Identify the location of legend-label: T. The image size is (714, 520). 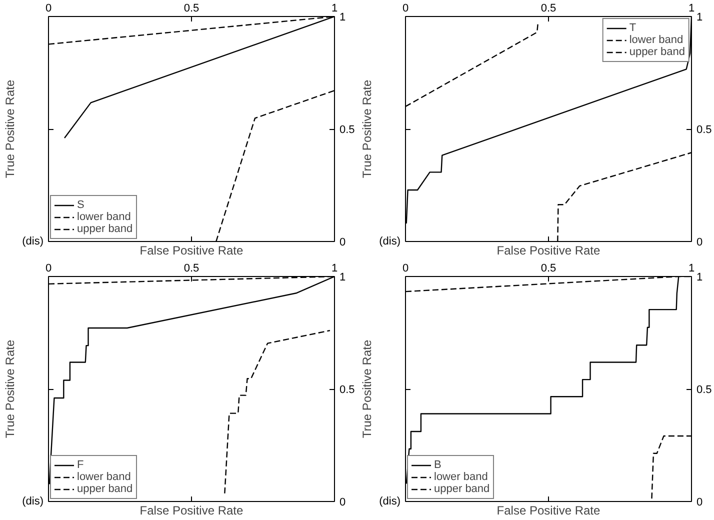
(633, 28).